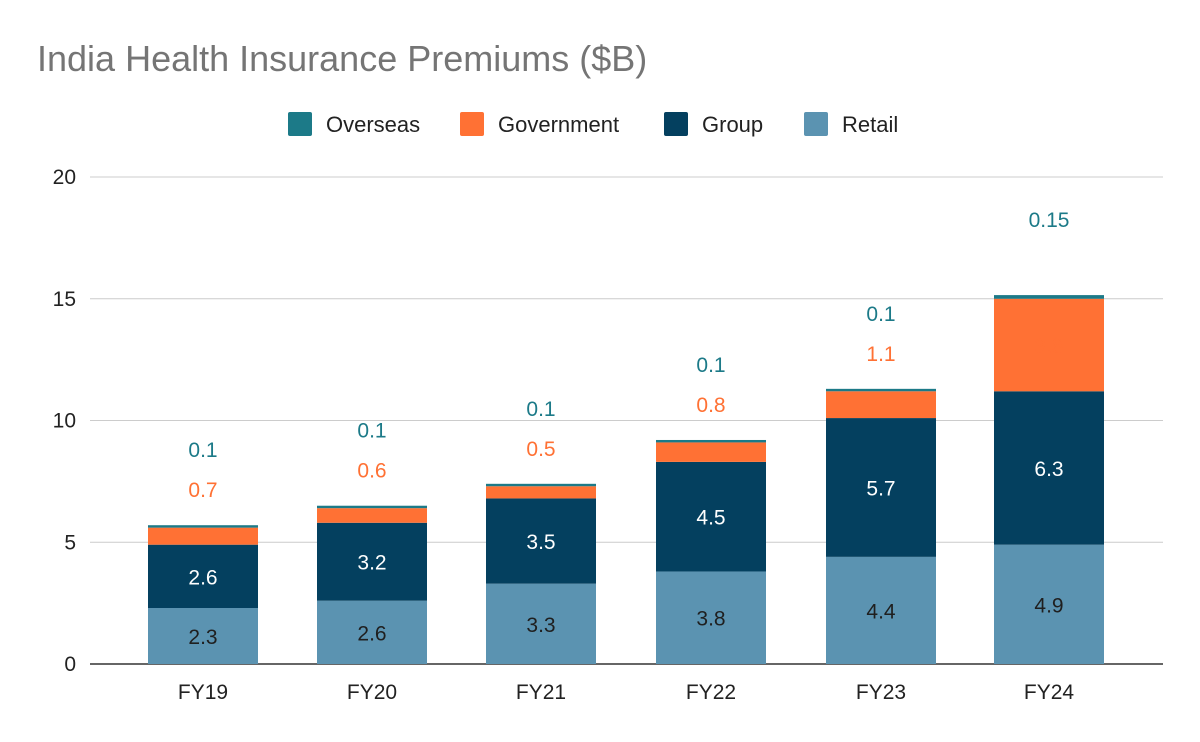 This screenshot has height=742, width=1200. I want to click on x-tick-label: FY20, so click(372, 692).